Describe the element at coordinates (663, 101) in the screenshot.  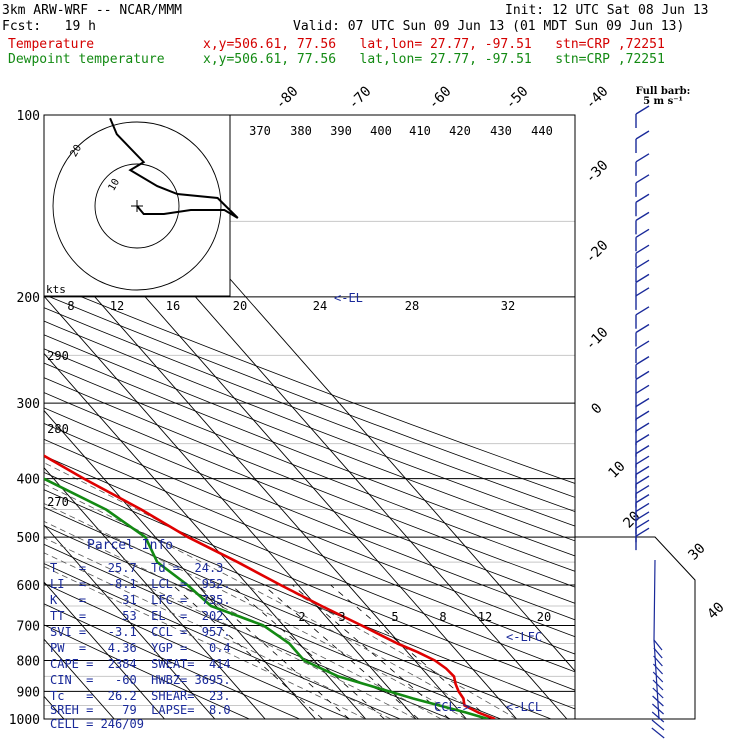
I see `wind-barb-key-label: 5 m s⁻¹` at that location.